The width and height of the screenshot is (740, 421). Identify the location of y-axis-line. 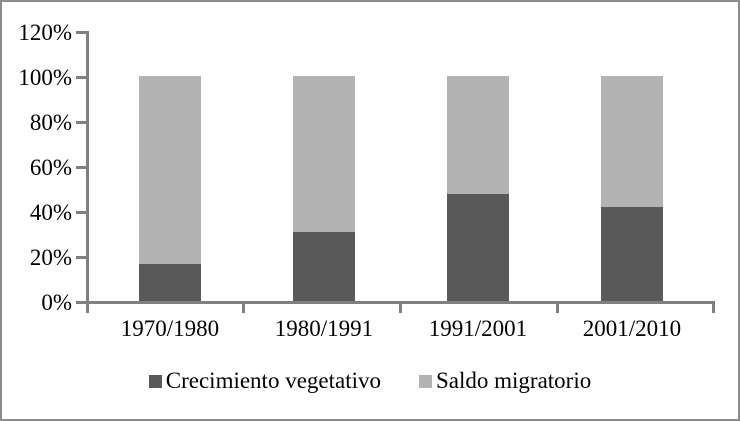
(87, 167).